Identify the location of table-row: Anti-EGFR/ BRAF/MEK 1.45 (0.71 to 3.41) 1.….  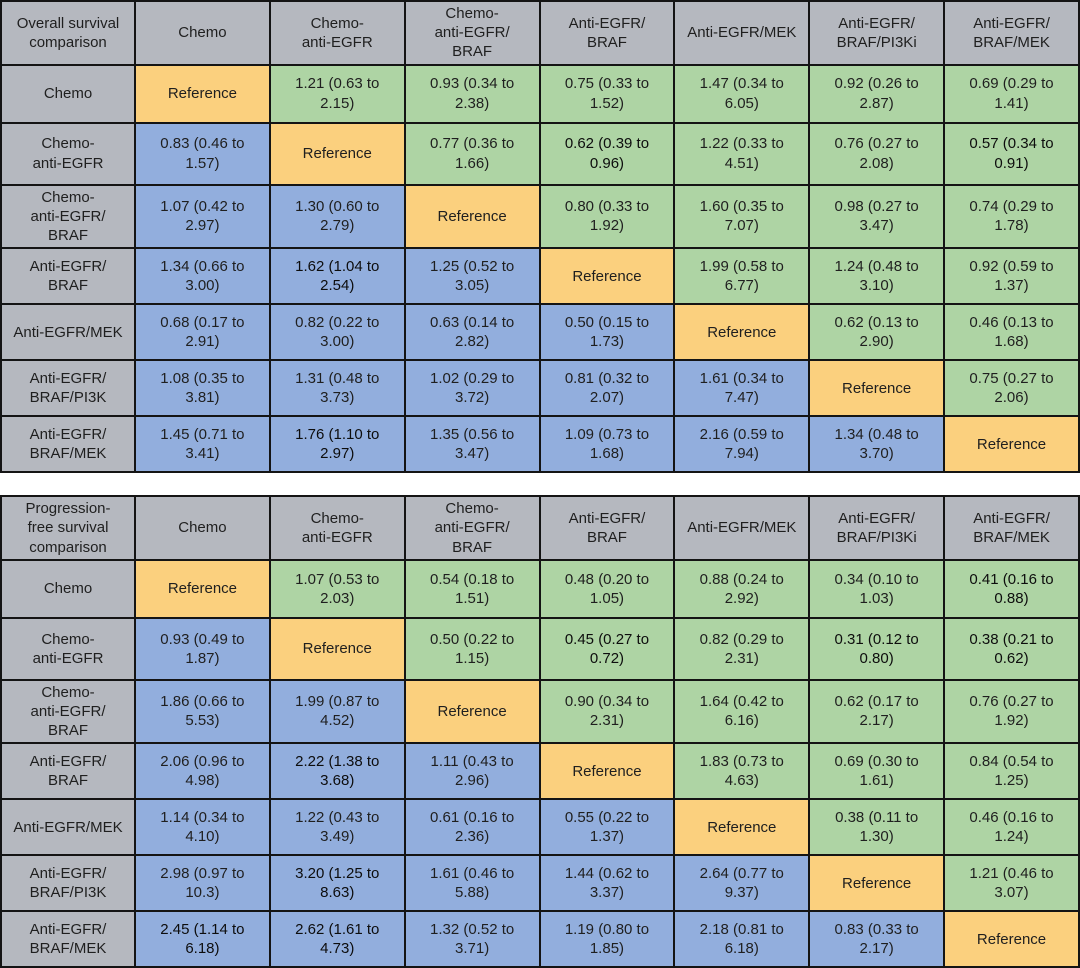
(540, 444).